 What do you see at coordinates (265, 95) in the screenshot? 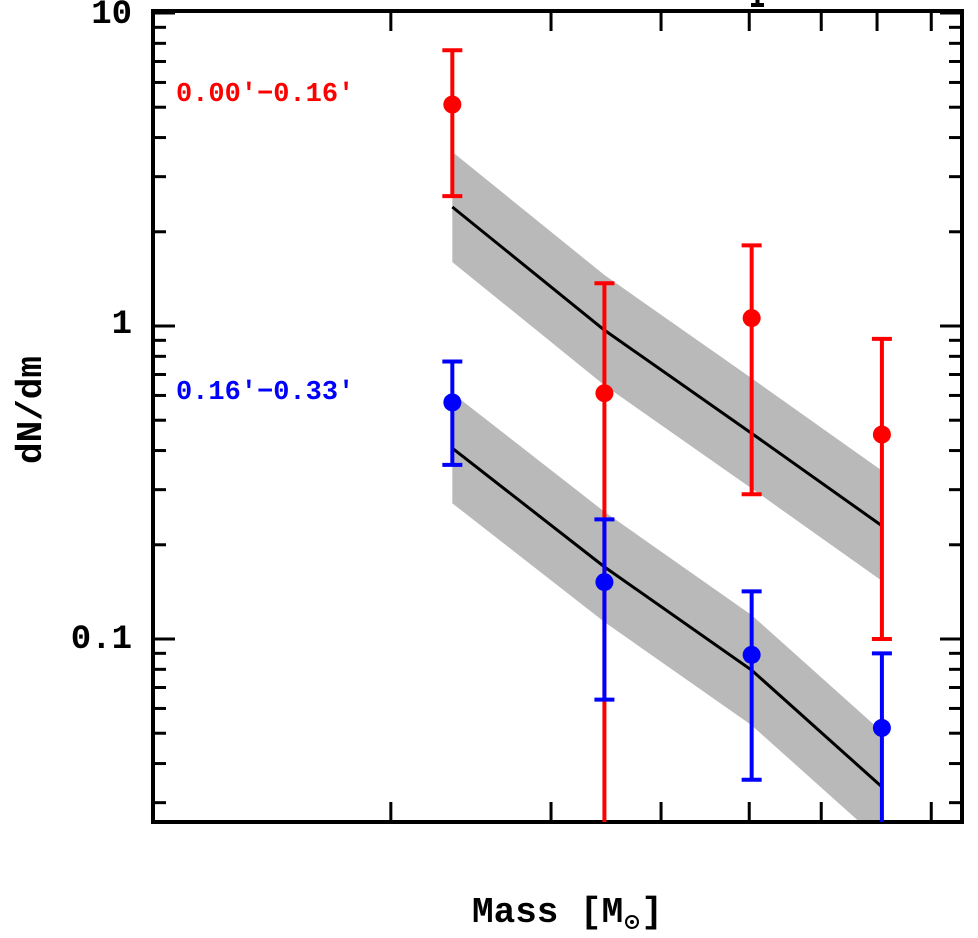
I see `legend-item-red: 0.00'−0.16'` at bounding box center [265, 95].